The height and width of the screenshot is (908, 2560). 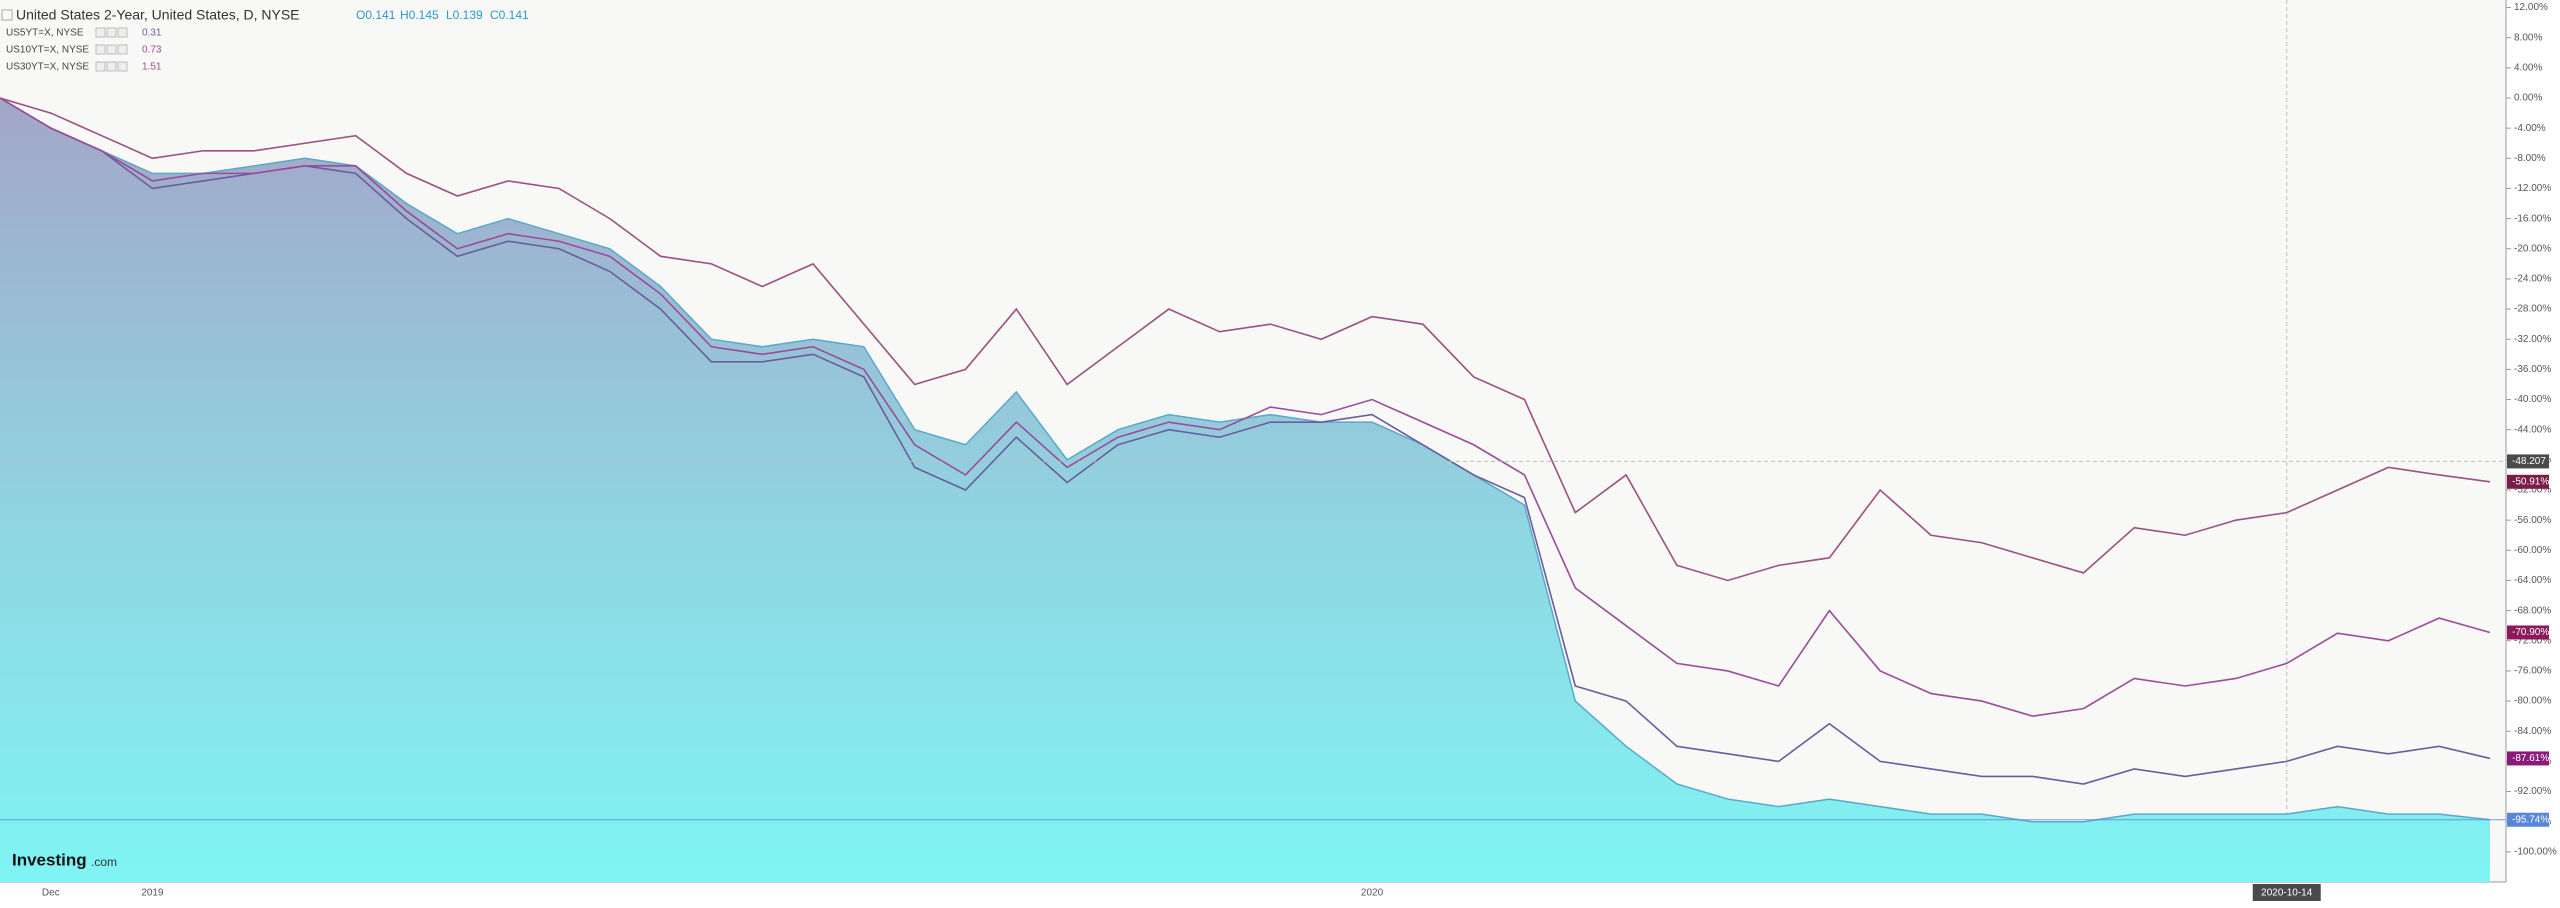 I want to click on y-tick-label: -92.00%, so click(x=2532, y=791).